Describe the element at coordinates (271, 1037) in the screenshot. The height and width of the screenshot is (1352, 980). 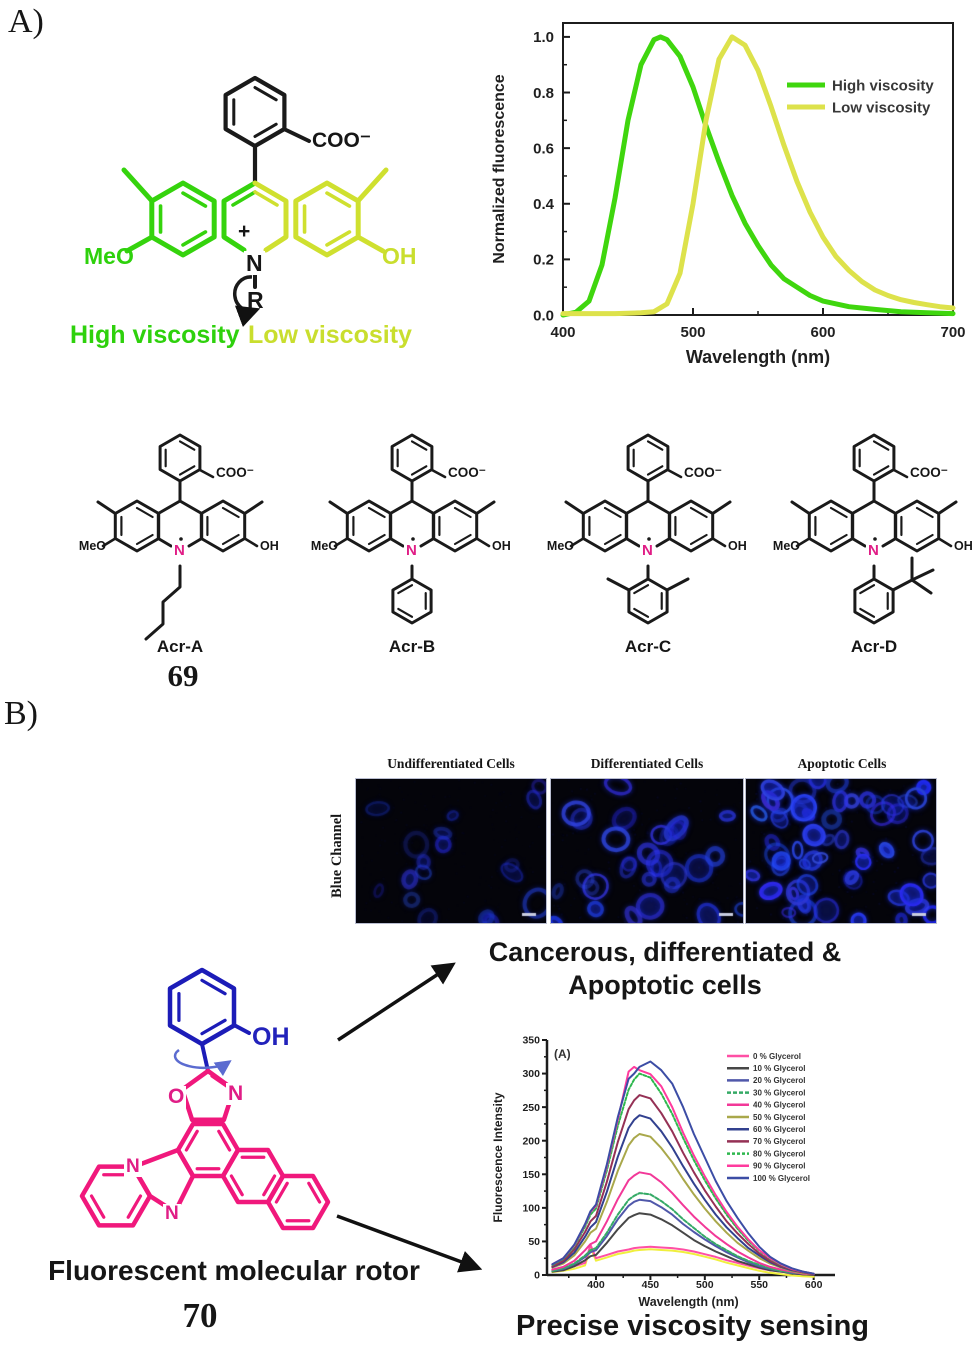
I see `oh-label-rotor: OH` at that location.